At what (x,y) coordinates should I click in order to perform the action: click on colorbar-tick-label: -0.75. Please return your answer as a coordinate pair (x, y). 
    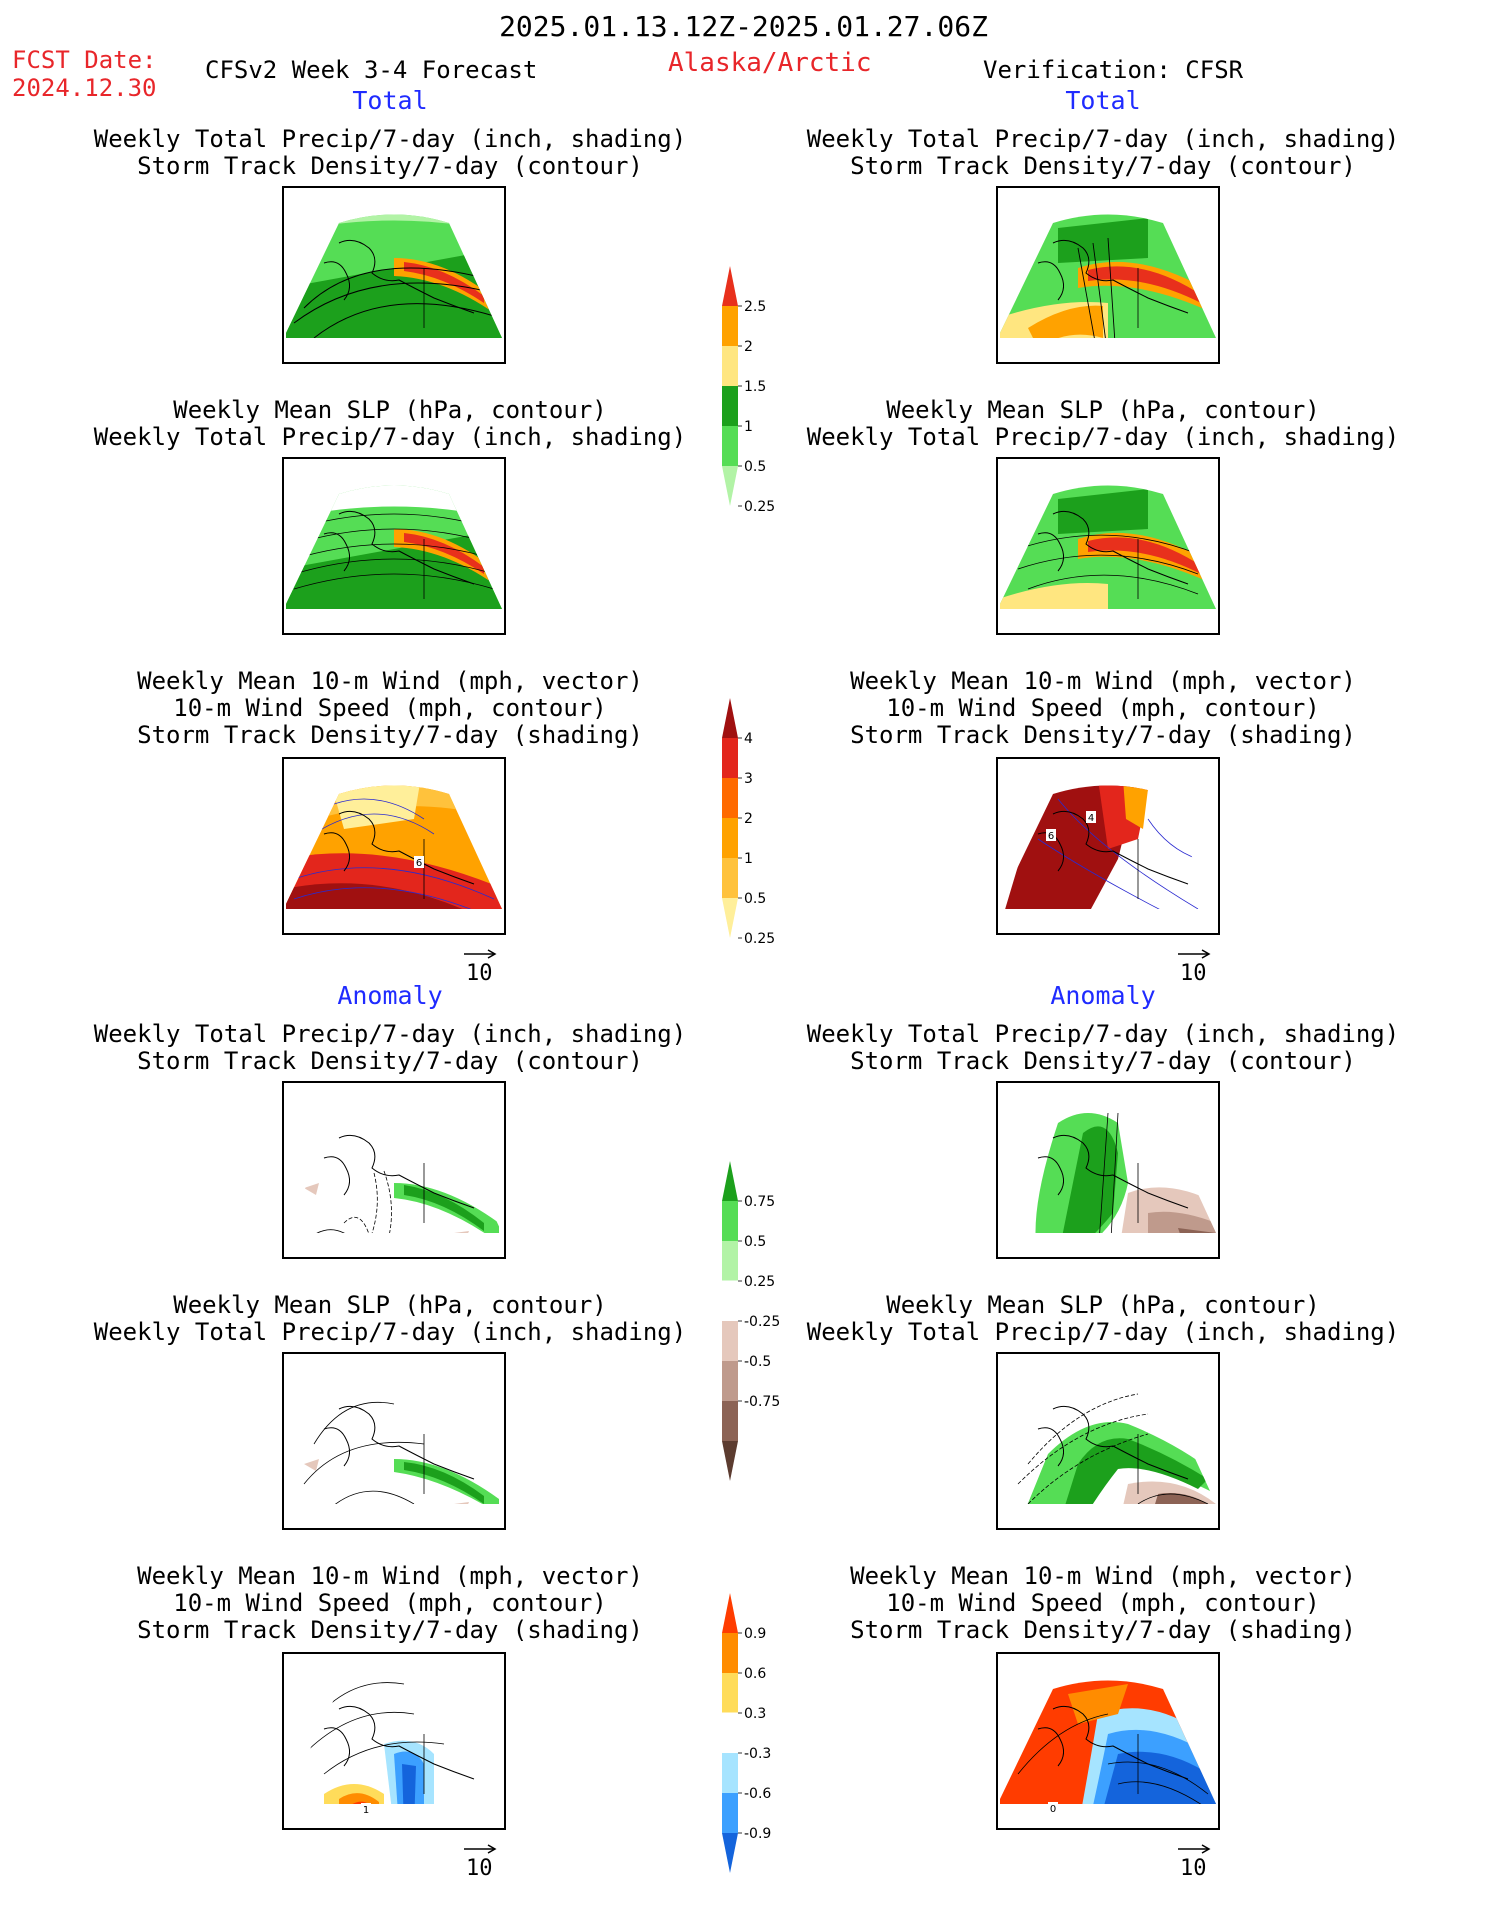
    Looking at the image, I should click on (762, 1402).